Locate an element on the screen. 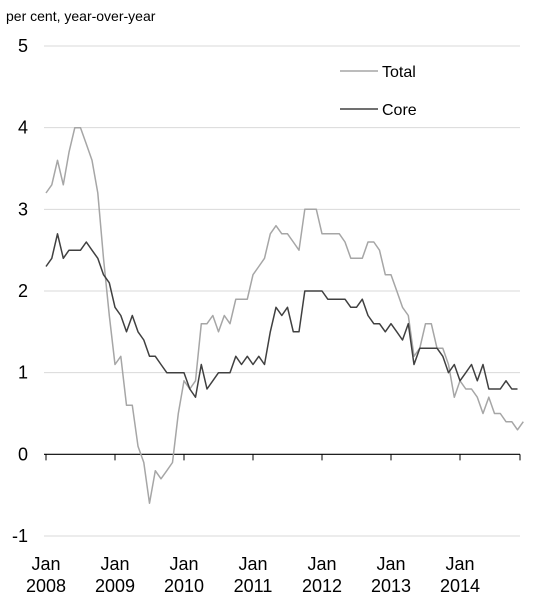 The width and height of the screenshot is (535, 606). x-tick-label-year: 2008 is located at coordinates (46, 586).